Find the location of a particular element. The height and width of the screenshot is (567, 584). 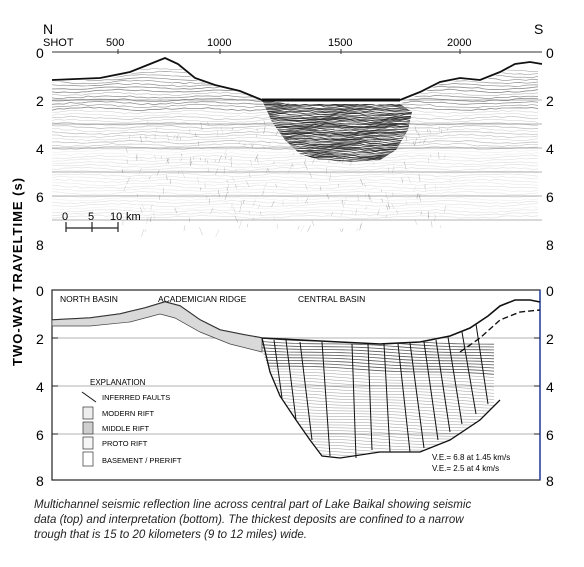

basin-sediment-layers is located at coordinates (378, 396).